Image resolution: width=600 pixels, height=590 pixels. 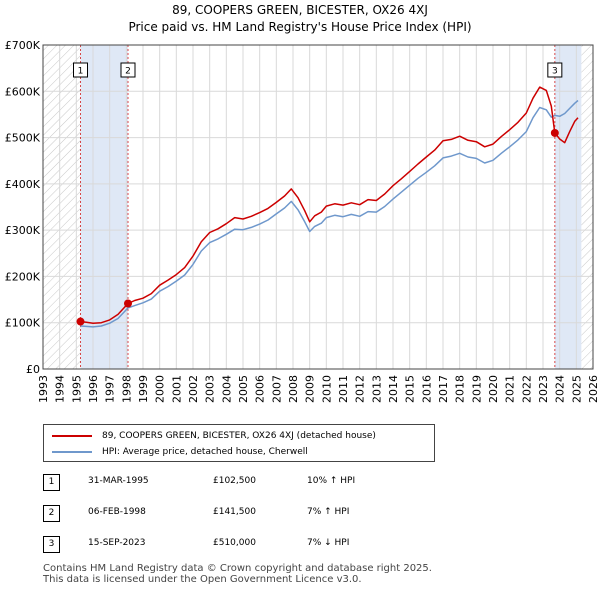 What do you see at coordinates (143, 389) in the screenshot?
I see `x-tick-label: 1999` at bounding box center [143, 389].